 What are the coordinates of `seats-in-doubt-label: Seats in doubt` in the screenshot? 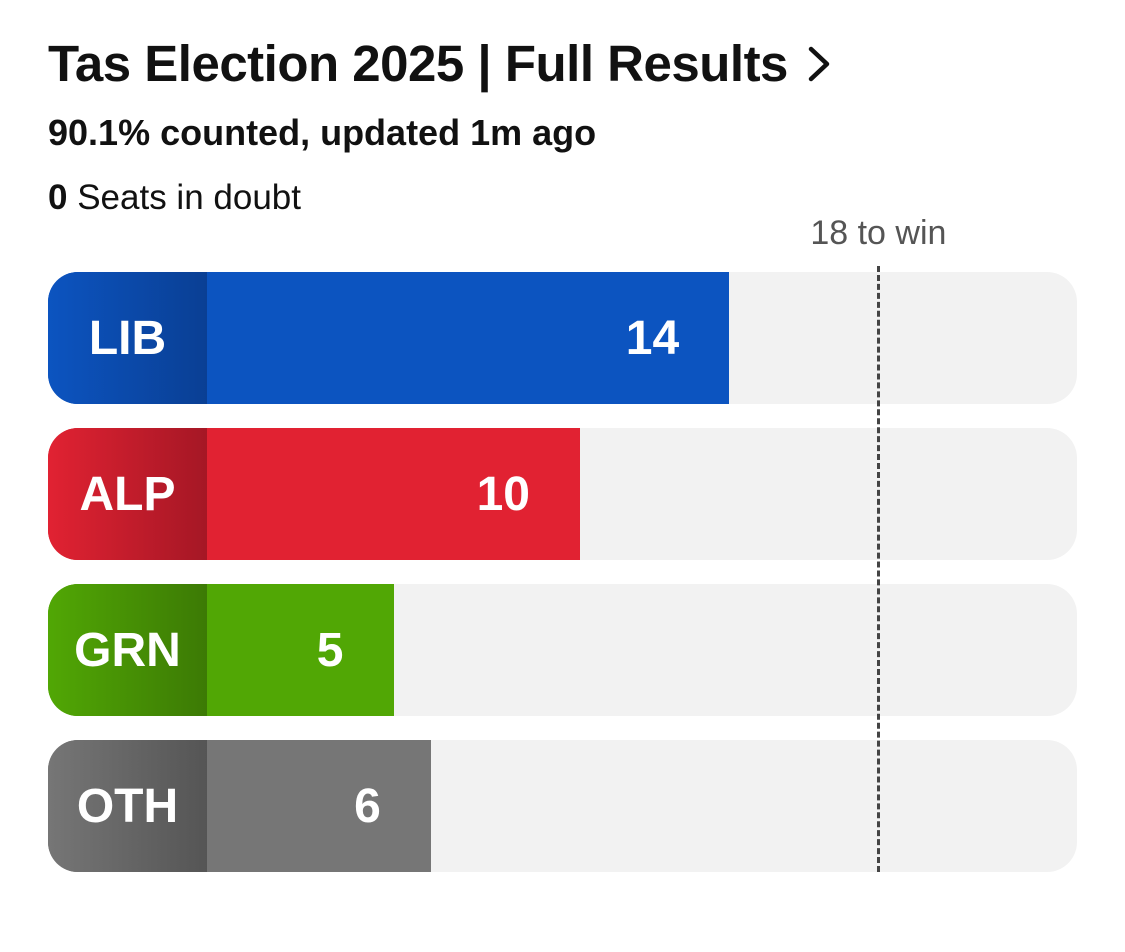 It's located at (189, 197).